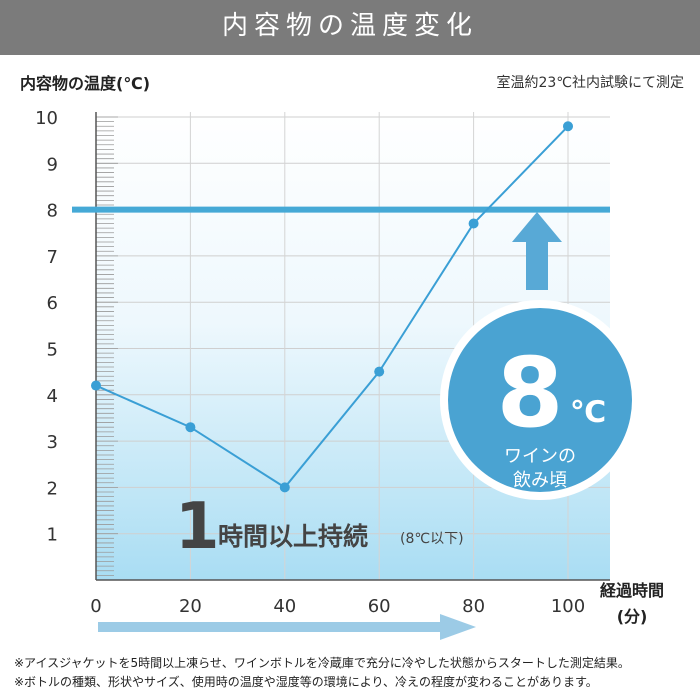  I want to click on x-tick-label: 80, so click(473, 606).